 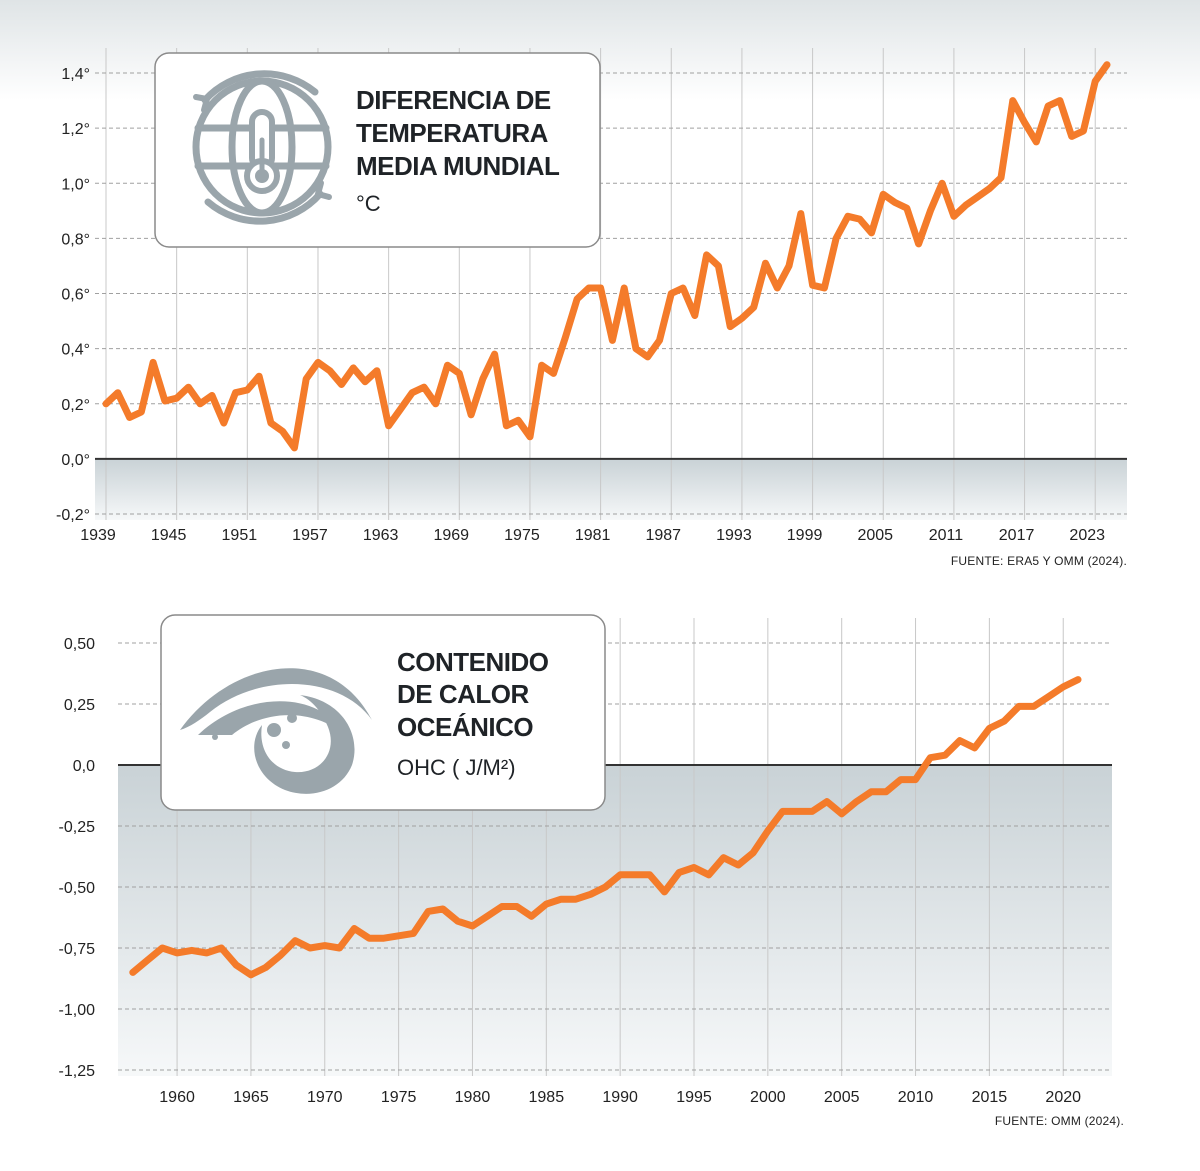 I want to click on chart-unit-label: OHC ( J/M²), so click(x=456, y=767).